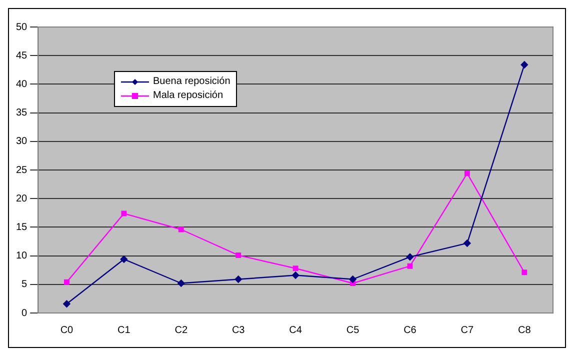 The image size is (572, 354). What do you see at coordinates (22, 142) in the screenshot?
I see `y-tick-label: 30` at bounding box center [22, 142].